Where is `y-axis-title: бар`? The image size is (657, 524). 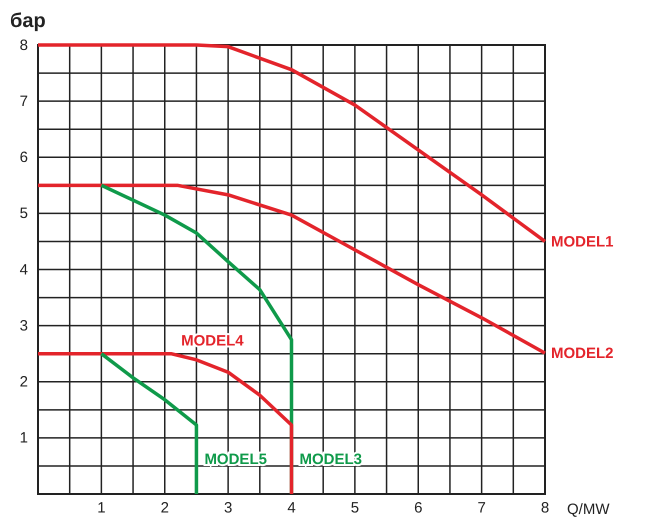
y-axis-title: бар is located at coordinates (28, 21).